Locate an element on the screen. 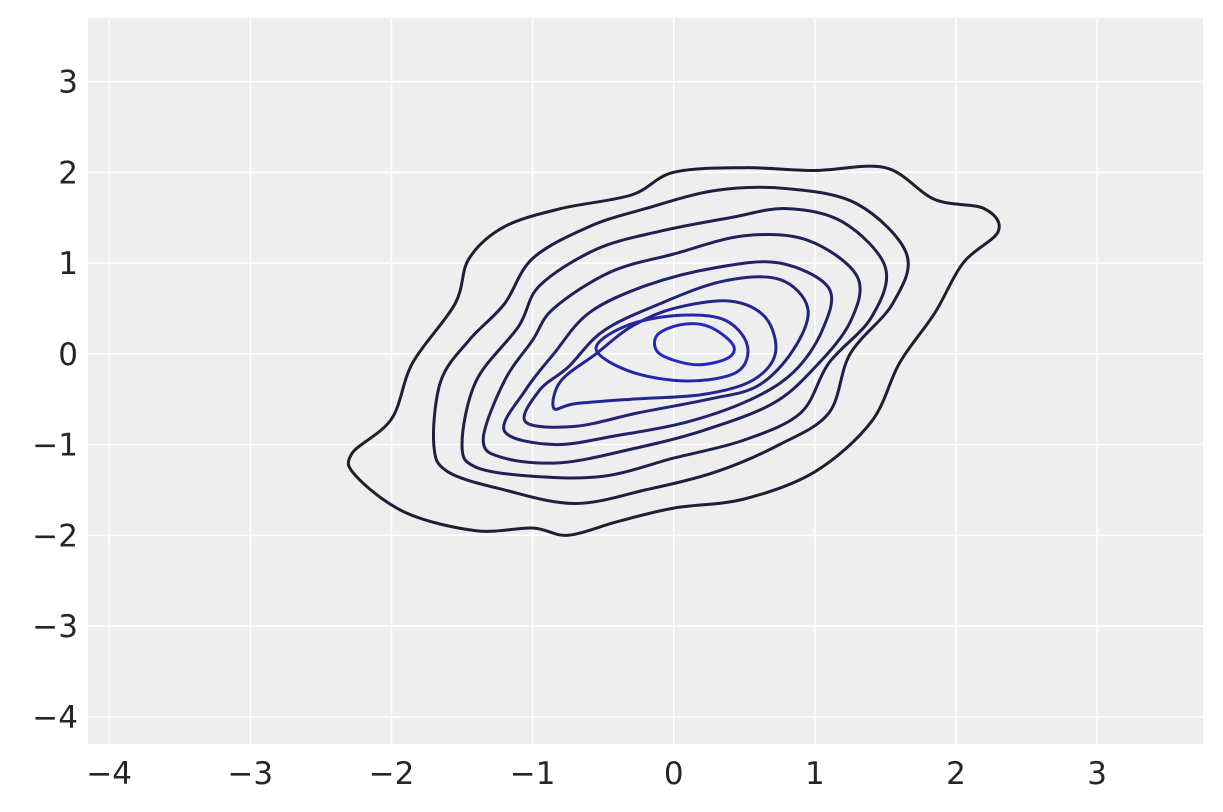 The height and width of the screenshot is (812, 1223). x-tick-label: −1 is located at coordinates (533, 774).